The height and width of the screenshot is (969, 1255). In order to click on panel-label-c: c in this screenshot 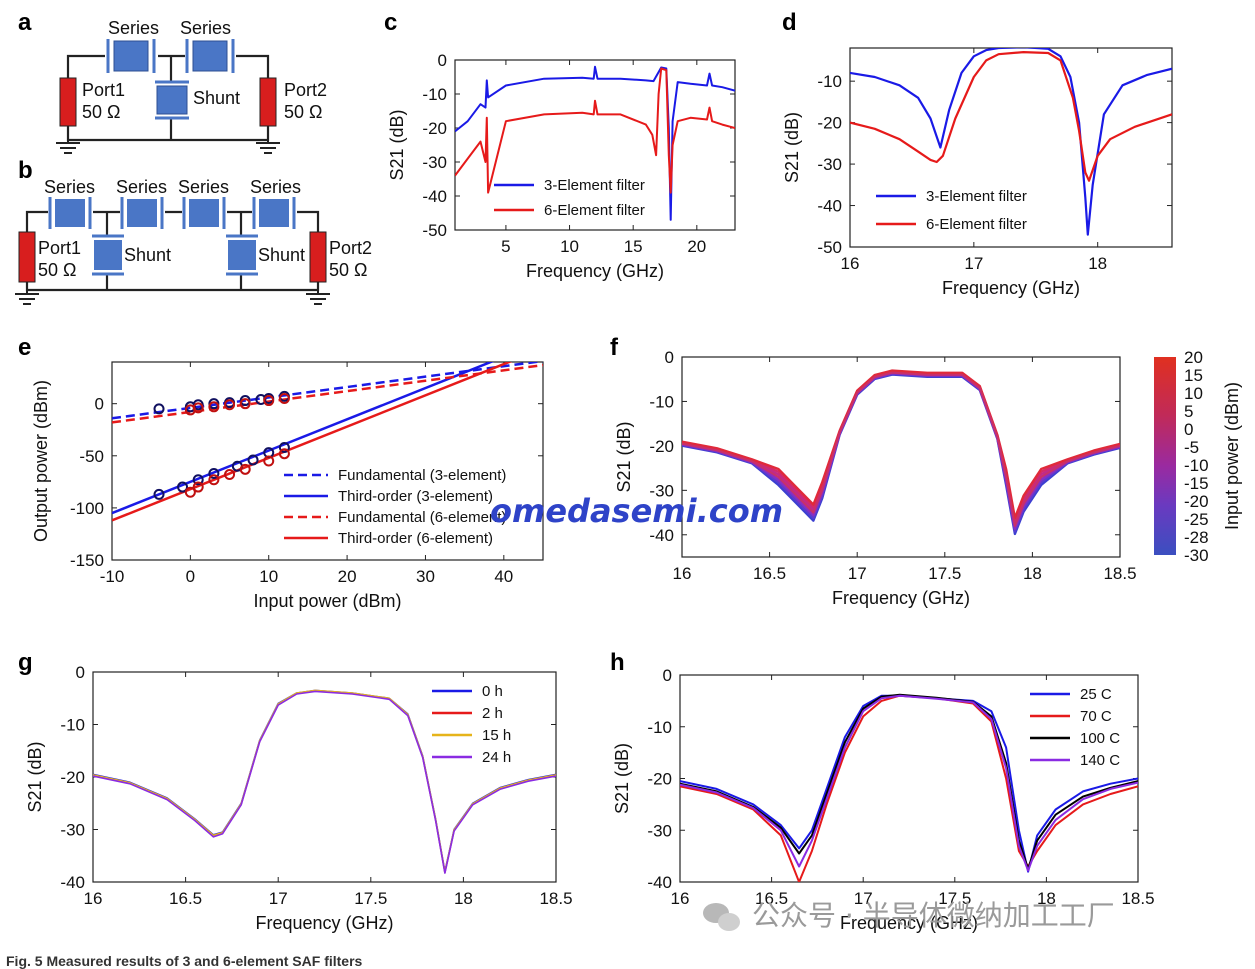, I will do `click(390, 22)`.